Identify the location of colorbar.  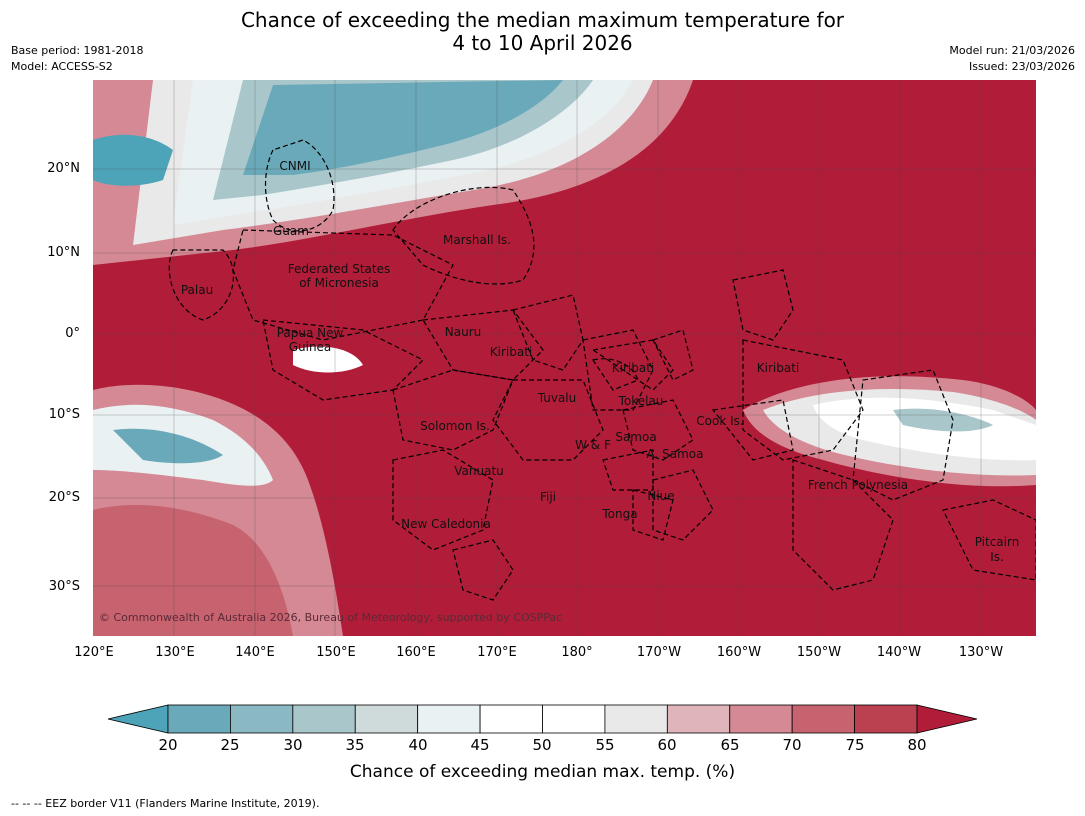
(542, 719).